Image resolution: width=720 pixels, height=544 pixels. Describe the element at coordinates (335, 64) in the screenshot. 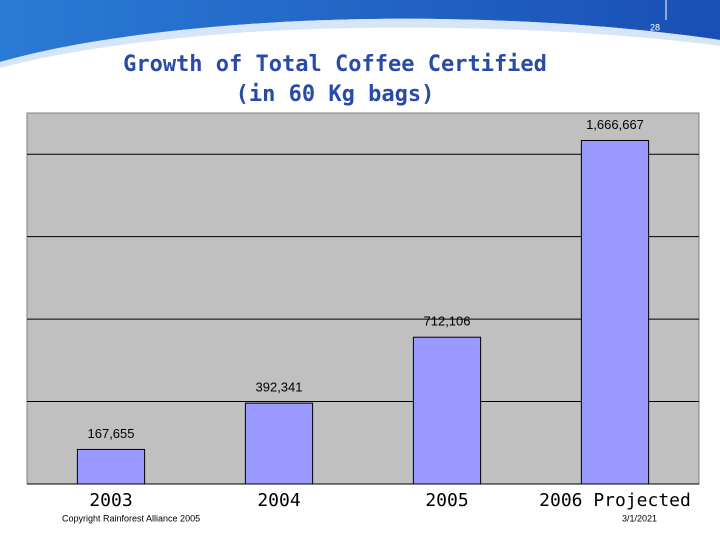

I see `chart-title: Growth of Total Coffee Certified` at that location.